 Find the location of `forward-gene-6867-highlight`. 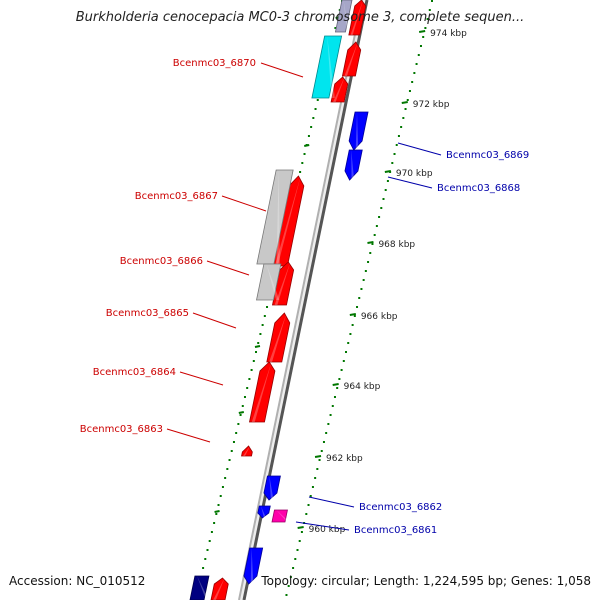

forward-gene-6867-highlight is located at coordinates (287, 221).